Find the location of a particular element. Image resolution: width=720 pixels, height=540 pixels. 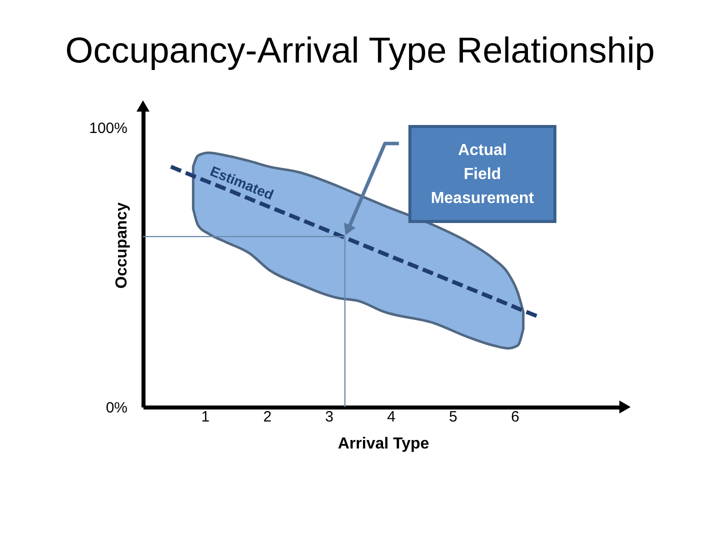

x-tick-label: 3 is located at coordinates (329, 417).